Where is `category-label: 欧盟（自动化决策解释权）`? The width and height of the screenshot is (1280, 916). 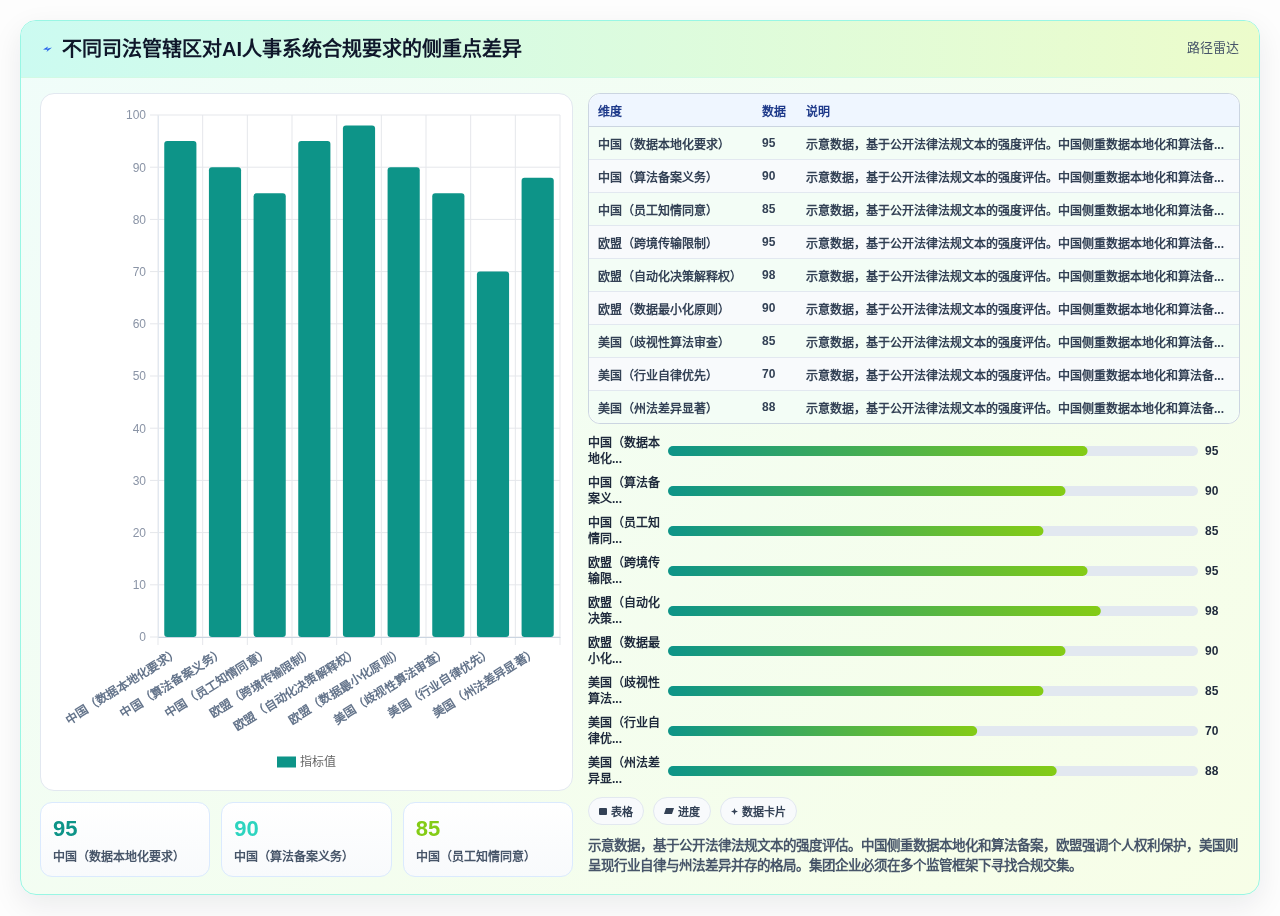
category-label: 欧盟（自动化决策解释权） is located at coordinates (675, 275).